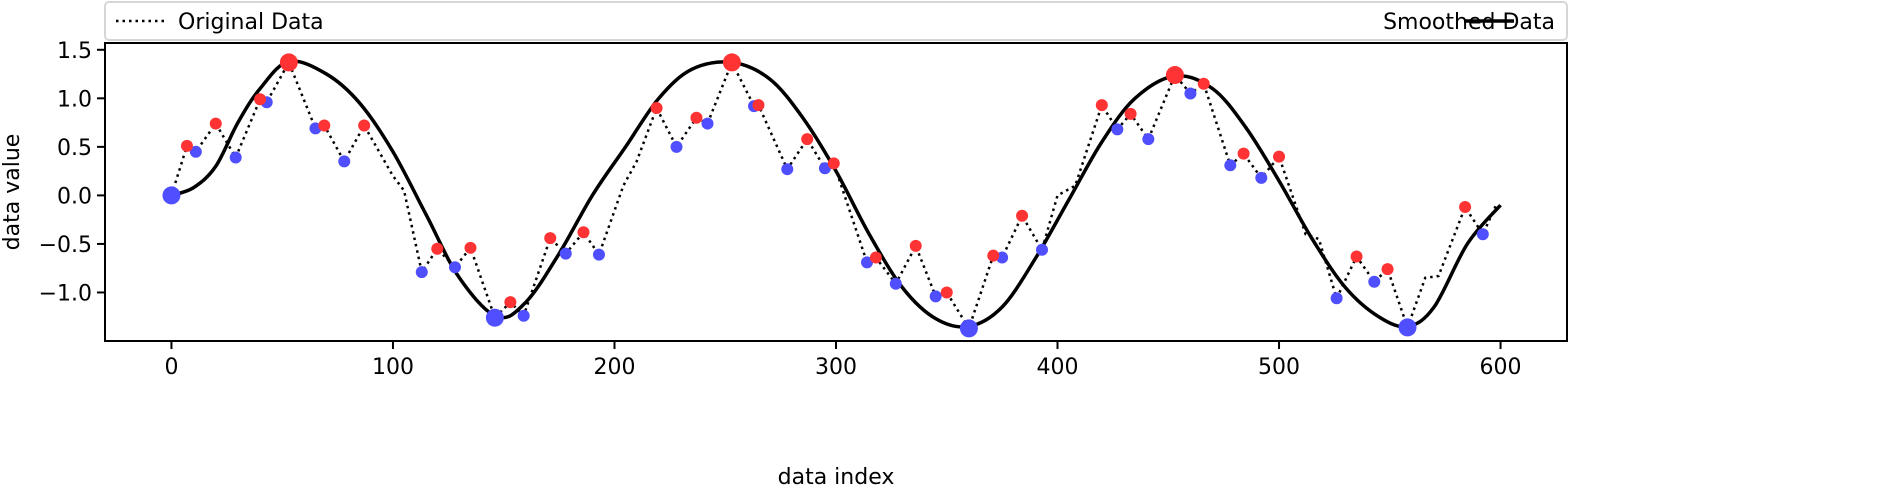  Describe the element at coordinates (74, 51) in the screenshot. I see `y-tick-label: 1.5` at that location.